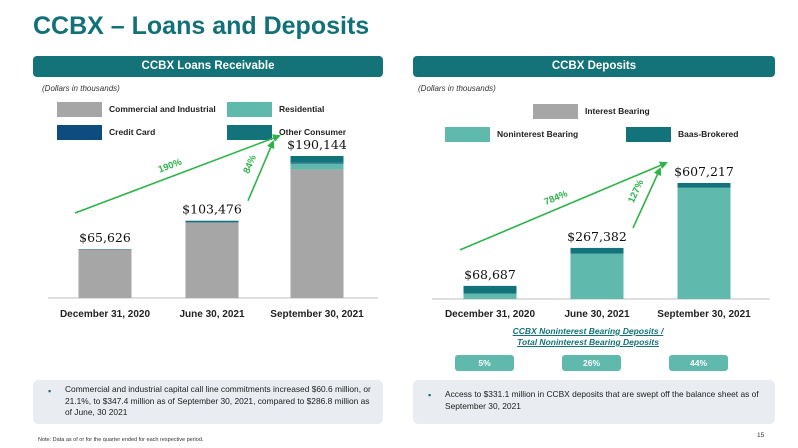 The width and height of the screenshot is (798, 448). I want to click on ratio-badge-sep-2021: 44%, so click(698, 363).